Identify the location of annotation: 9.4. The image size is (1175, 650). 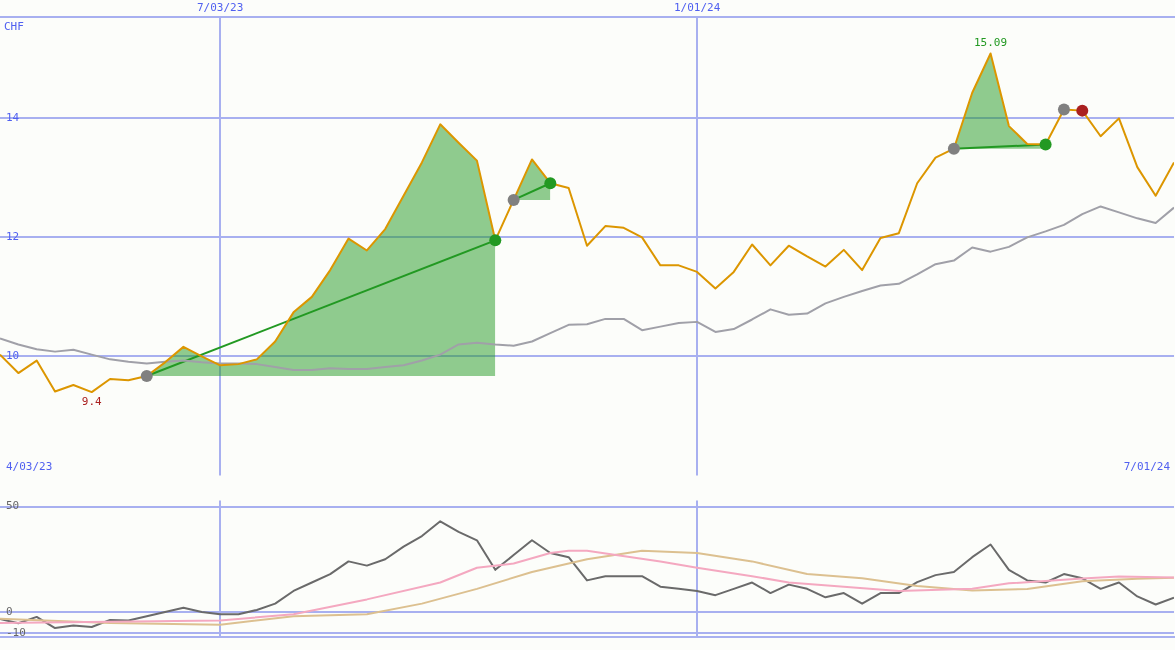
(92, 402).